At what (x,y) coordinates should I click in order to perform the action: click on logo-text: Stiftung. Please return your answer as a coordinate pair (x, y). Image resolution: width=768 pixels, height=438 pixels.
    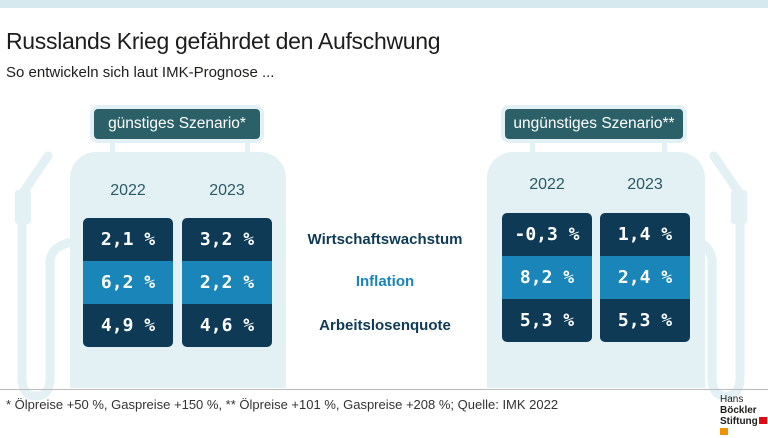
    Looking at the image, I should click on (739, 421).